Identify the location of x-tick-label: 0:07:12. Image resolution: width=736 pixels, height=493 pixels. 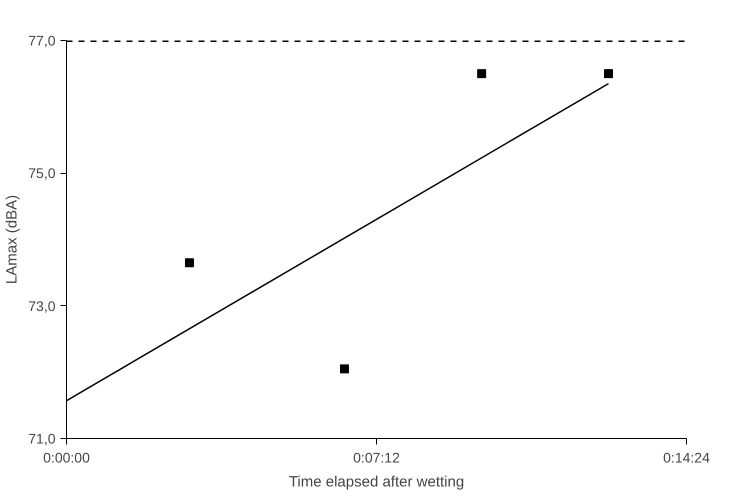
(376, 458).